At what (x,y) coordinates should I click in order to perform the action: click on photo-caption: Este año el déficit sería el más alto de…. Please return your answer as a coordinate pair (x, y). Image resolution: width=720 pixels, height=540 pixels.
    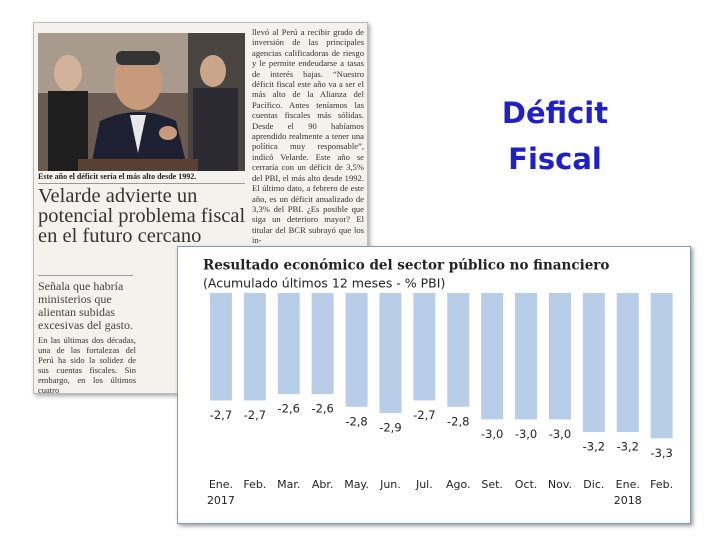
    Looking at the image, I should click on (141, 178).